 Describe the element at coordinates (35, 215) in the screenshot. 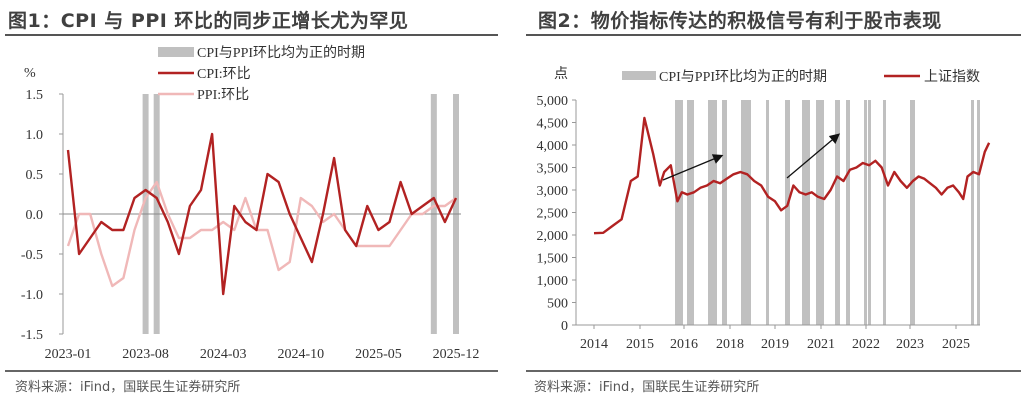

I see `y-tick-label: 0.0` at that location.